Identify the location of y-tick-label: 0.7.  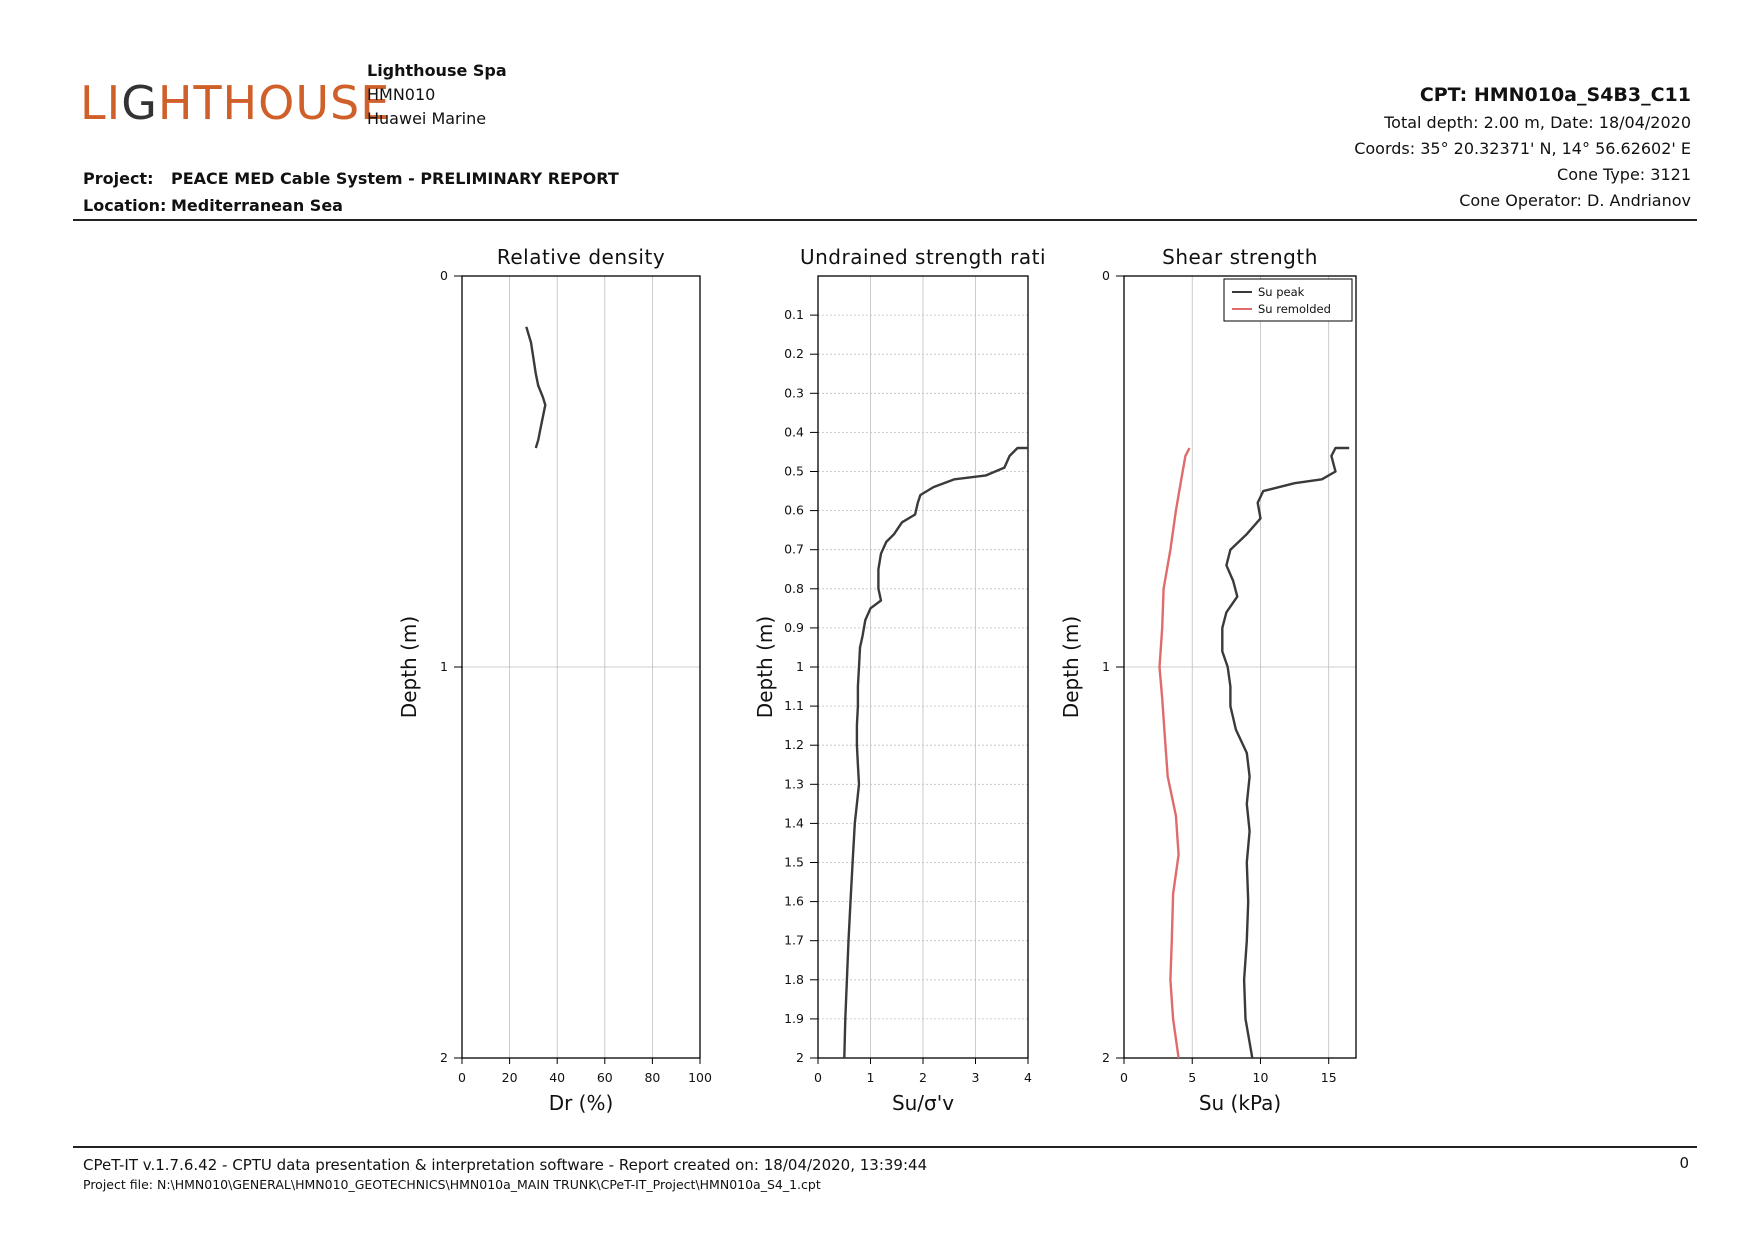
(794, 549).